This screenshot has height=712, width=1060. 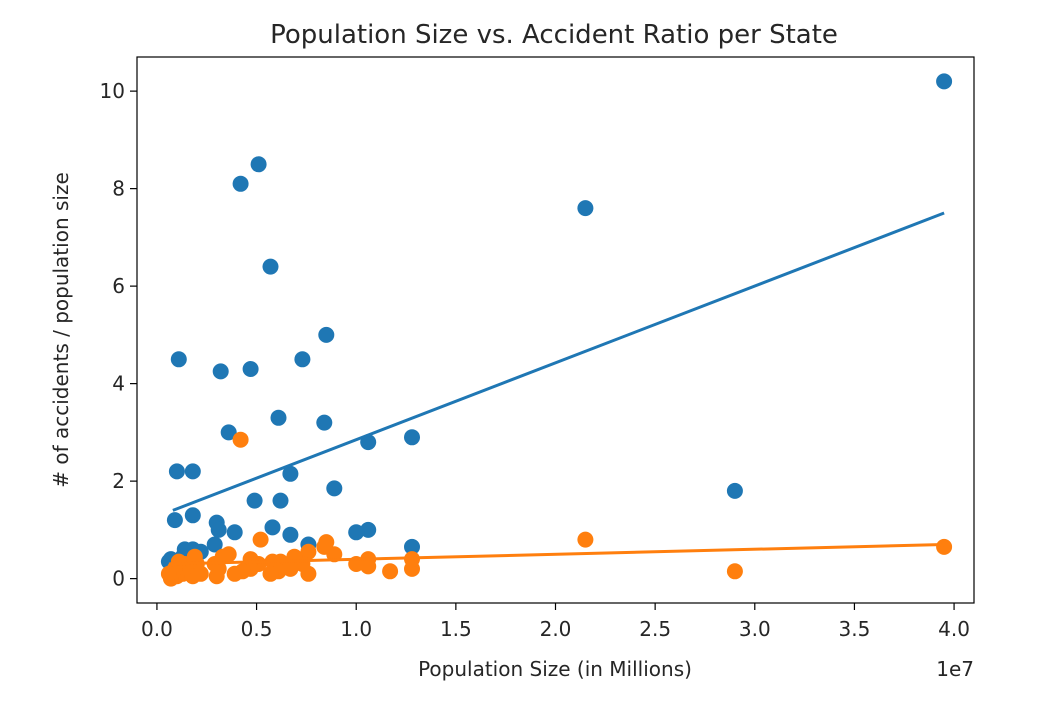 I want to click on y-axis-label: # of accidents / population size, so click(x=61, y=330).